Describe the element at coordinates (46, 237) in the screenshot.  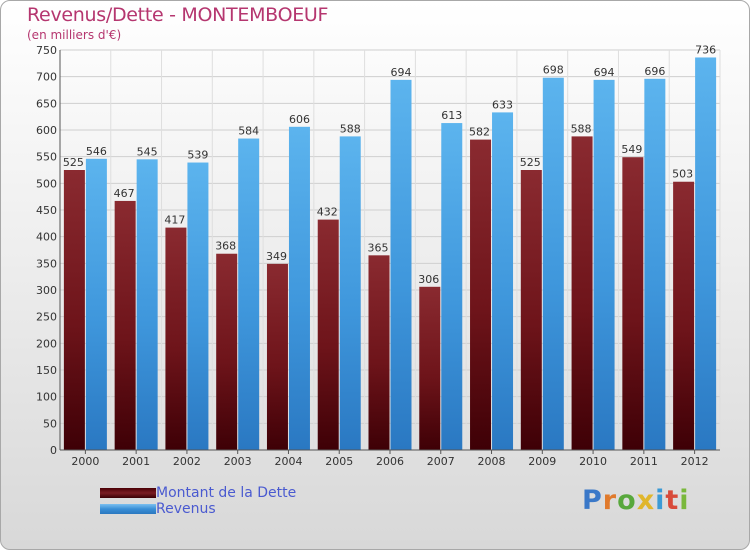
I see `y-tick-label: 400` at that location.